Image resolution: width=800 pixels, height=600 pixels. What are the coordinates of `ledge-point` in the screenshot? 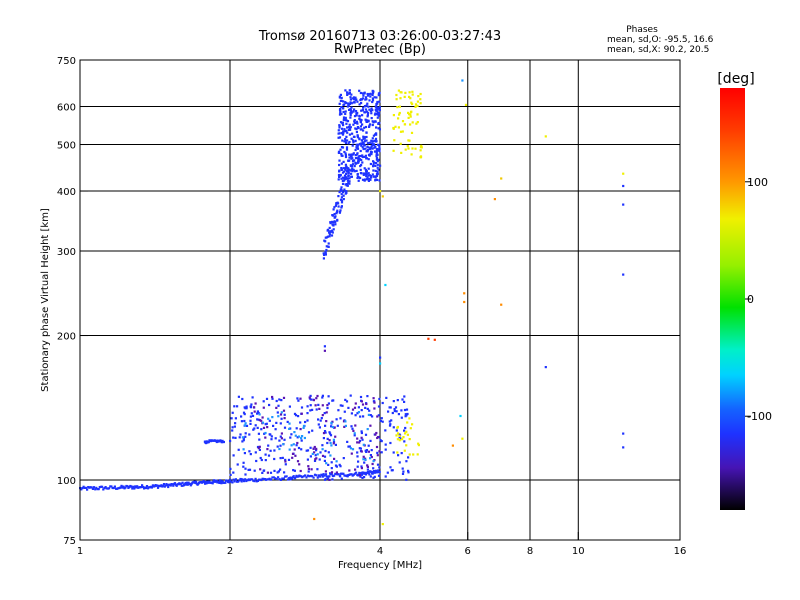 It's located at (221, 442).